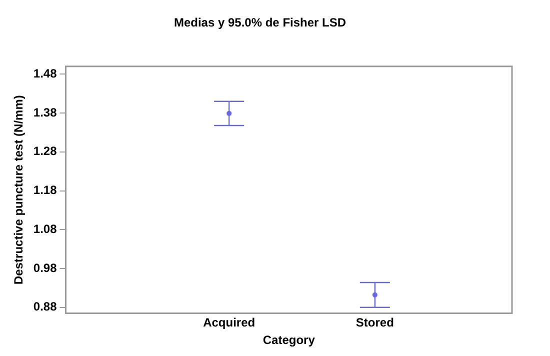  What do you see at coordinates (45, 229) in the screenshot?
I see `y-tick-label: 1.08` at bounding box center [45, 229].